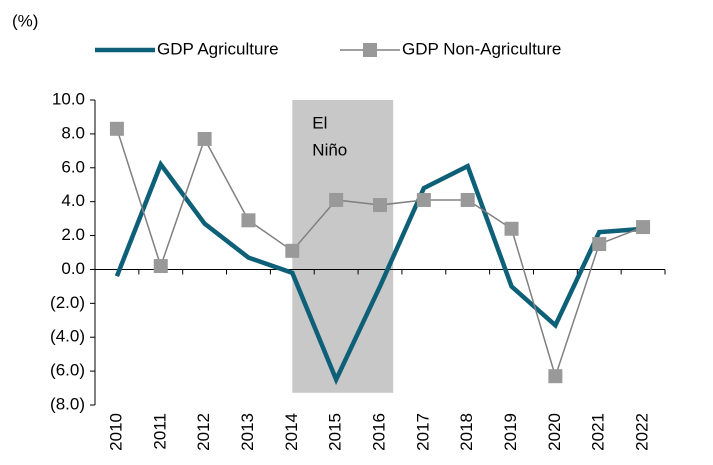 This screenshot has height=465, width=713. I want to click on legend-label: GDP Non-Agriculture, so click(481, 48).